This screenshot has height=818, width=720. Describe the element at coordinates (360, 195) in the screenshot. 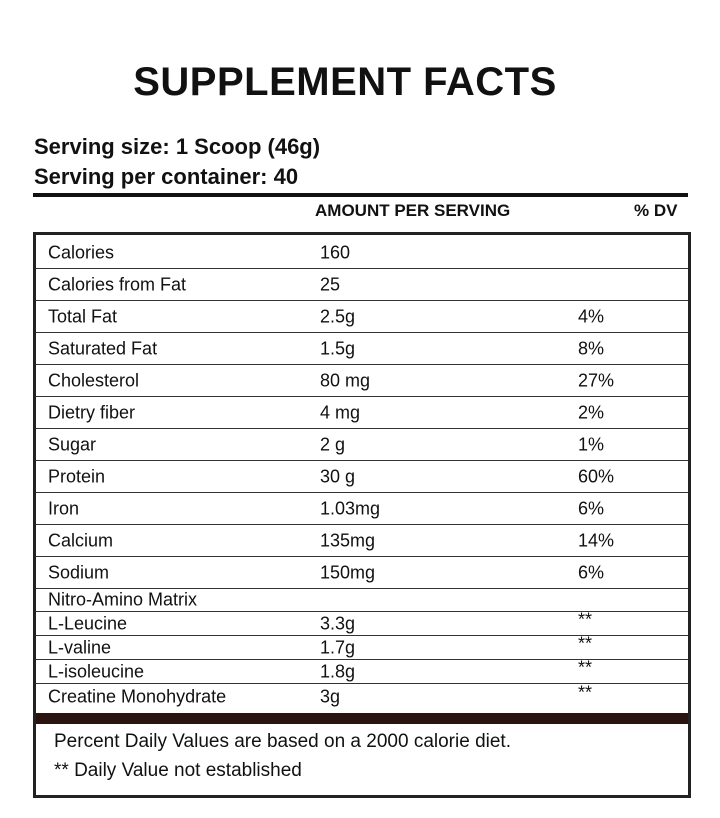

I see `rule` at that location.